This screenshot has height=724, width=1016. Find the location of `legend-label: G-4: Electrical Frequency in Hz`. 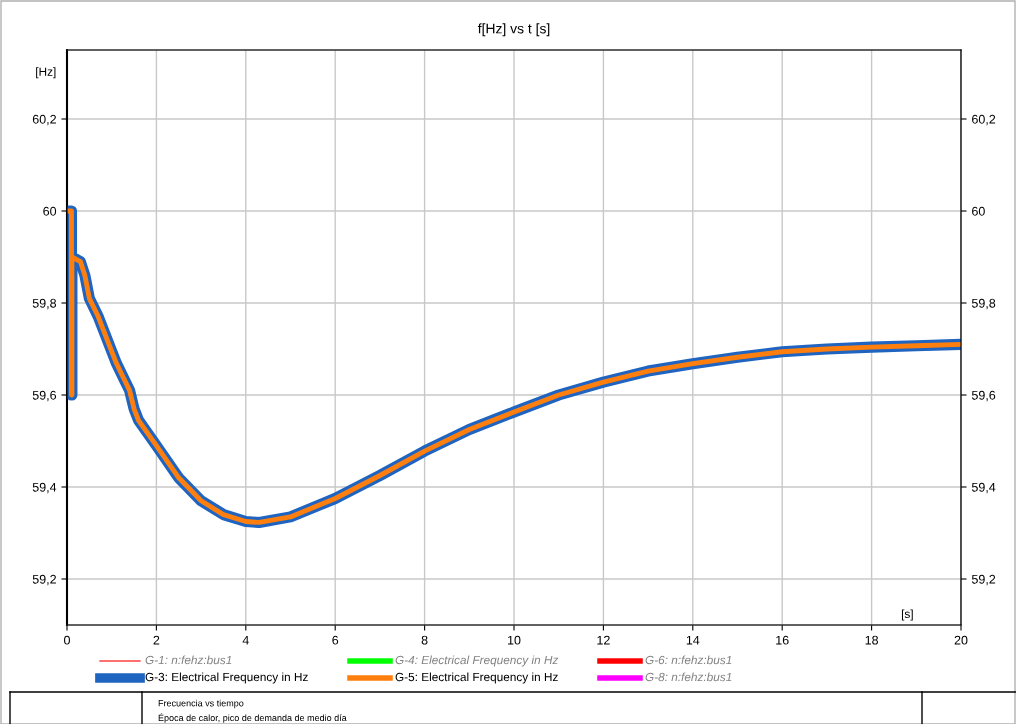

legend-label: G-4: Electrical Frequency in Hz is located at coordinates (477, 661).